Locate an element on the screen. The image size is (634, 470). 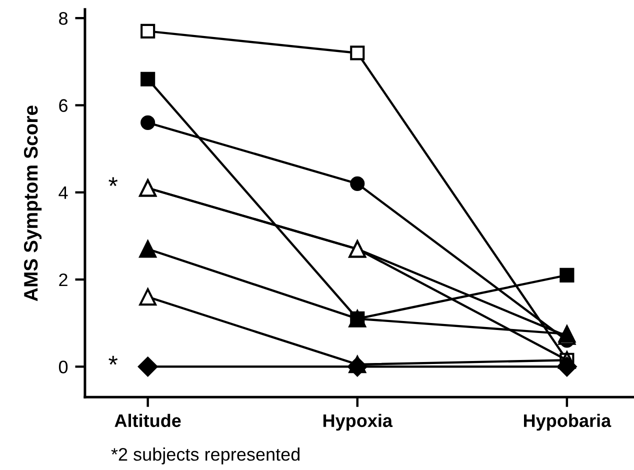
x-tick-label: Hypoxia is located at coordinates (358, 422).